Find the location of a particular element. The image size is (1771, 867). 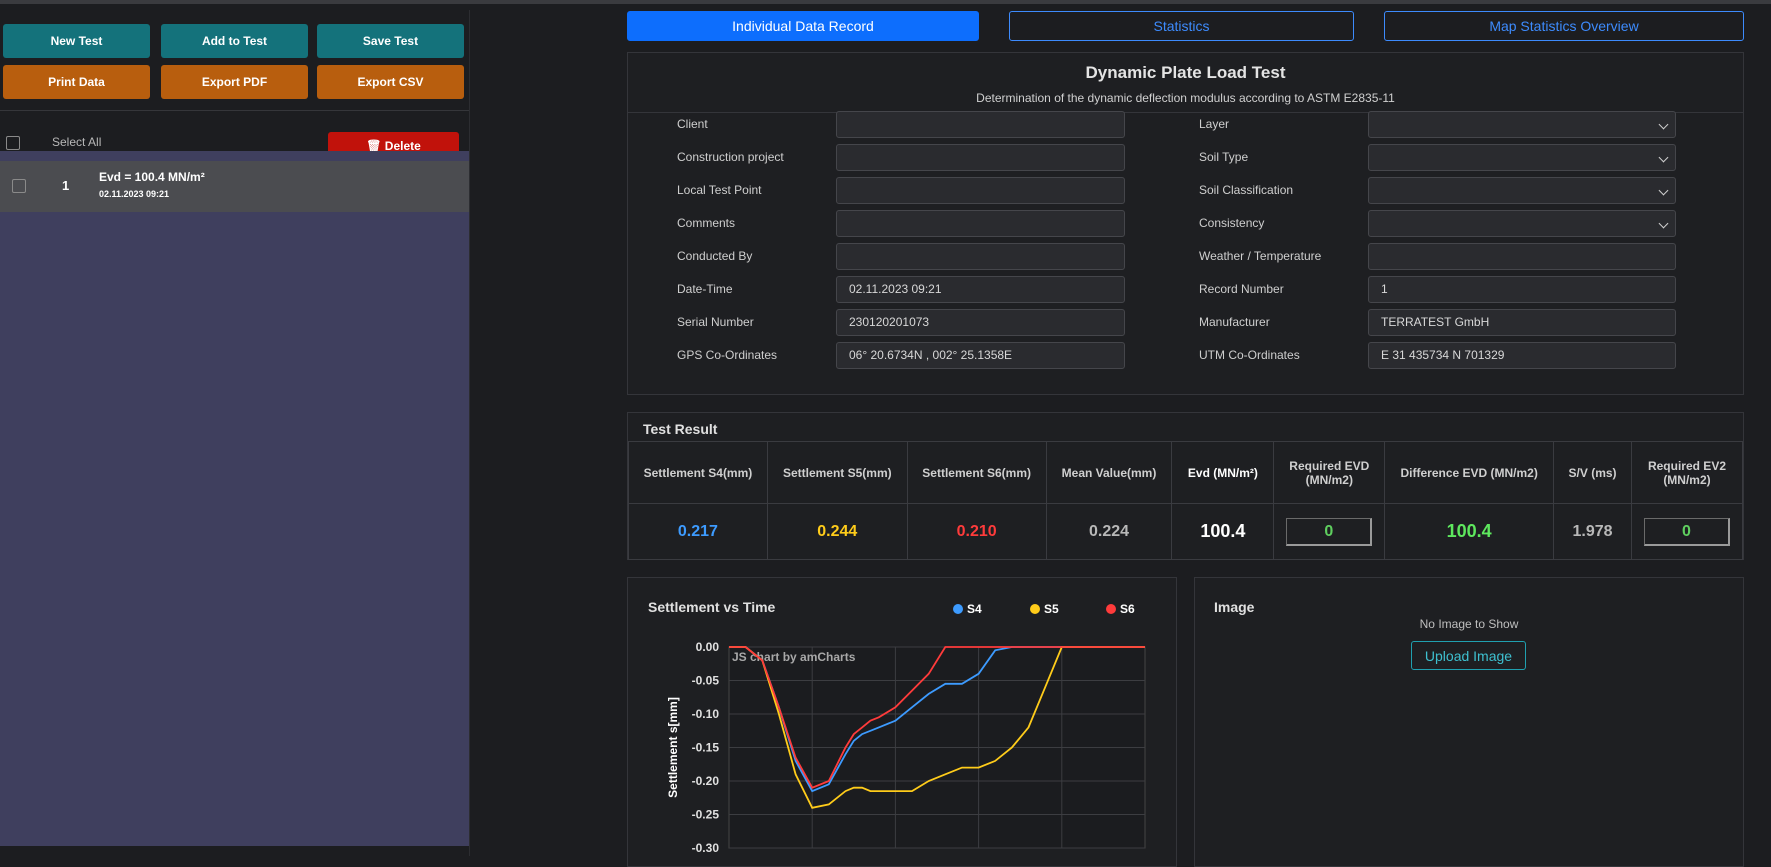

field-label-left-3: Comments is located at coordinates (706, 223).